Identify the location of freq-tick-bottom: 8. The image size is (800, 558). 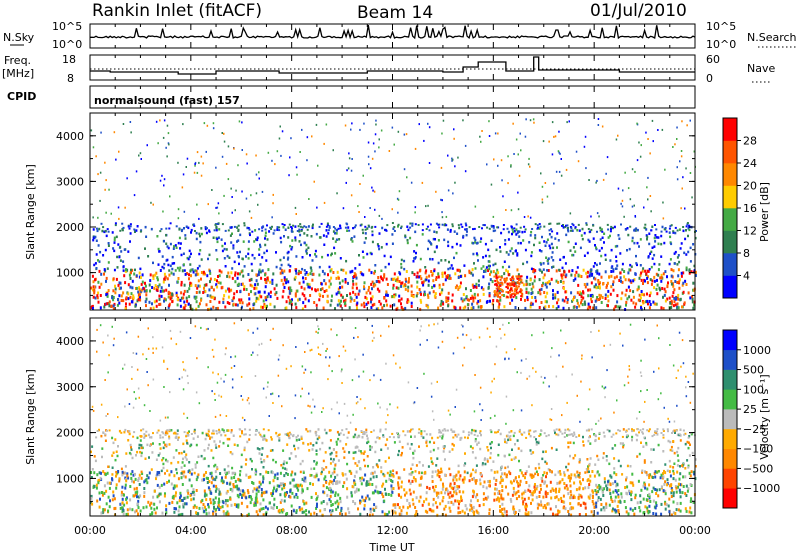
(70, 78).